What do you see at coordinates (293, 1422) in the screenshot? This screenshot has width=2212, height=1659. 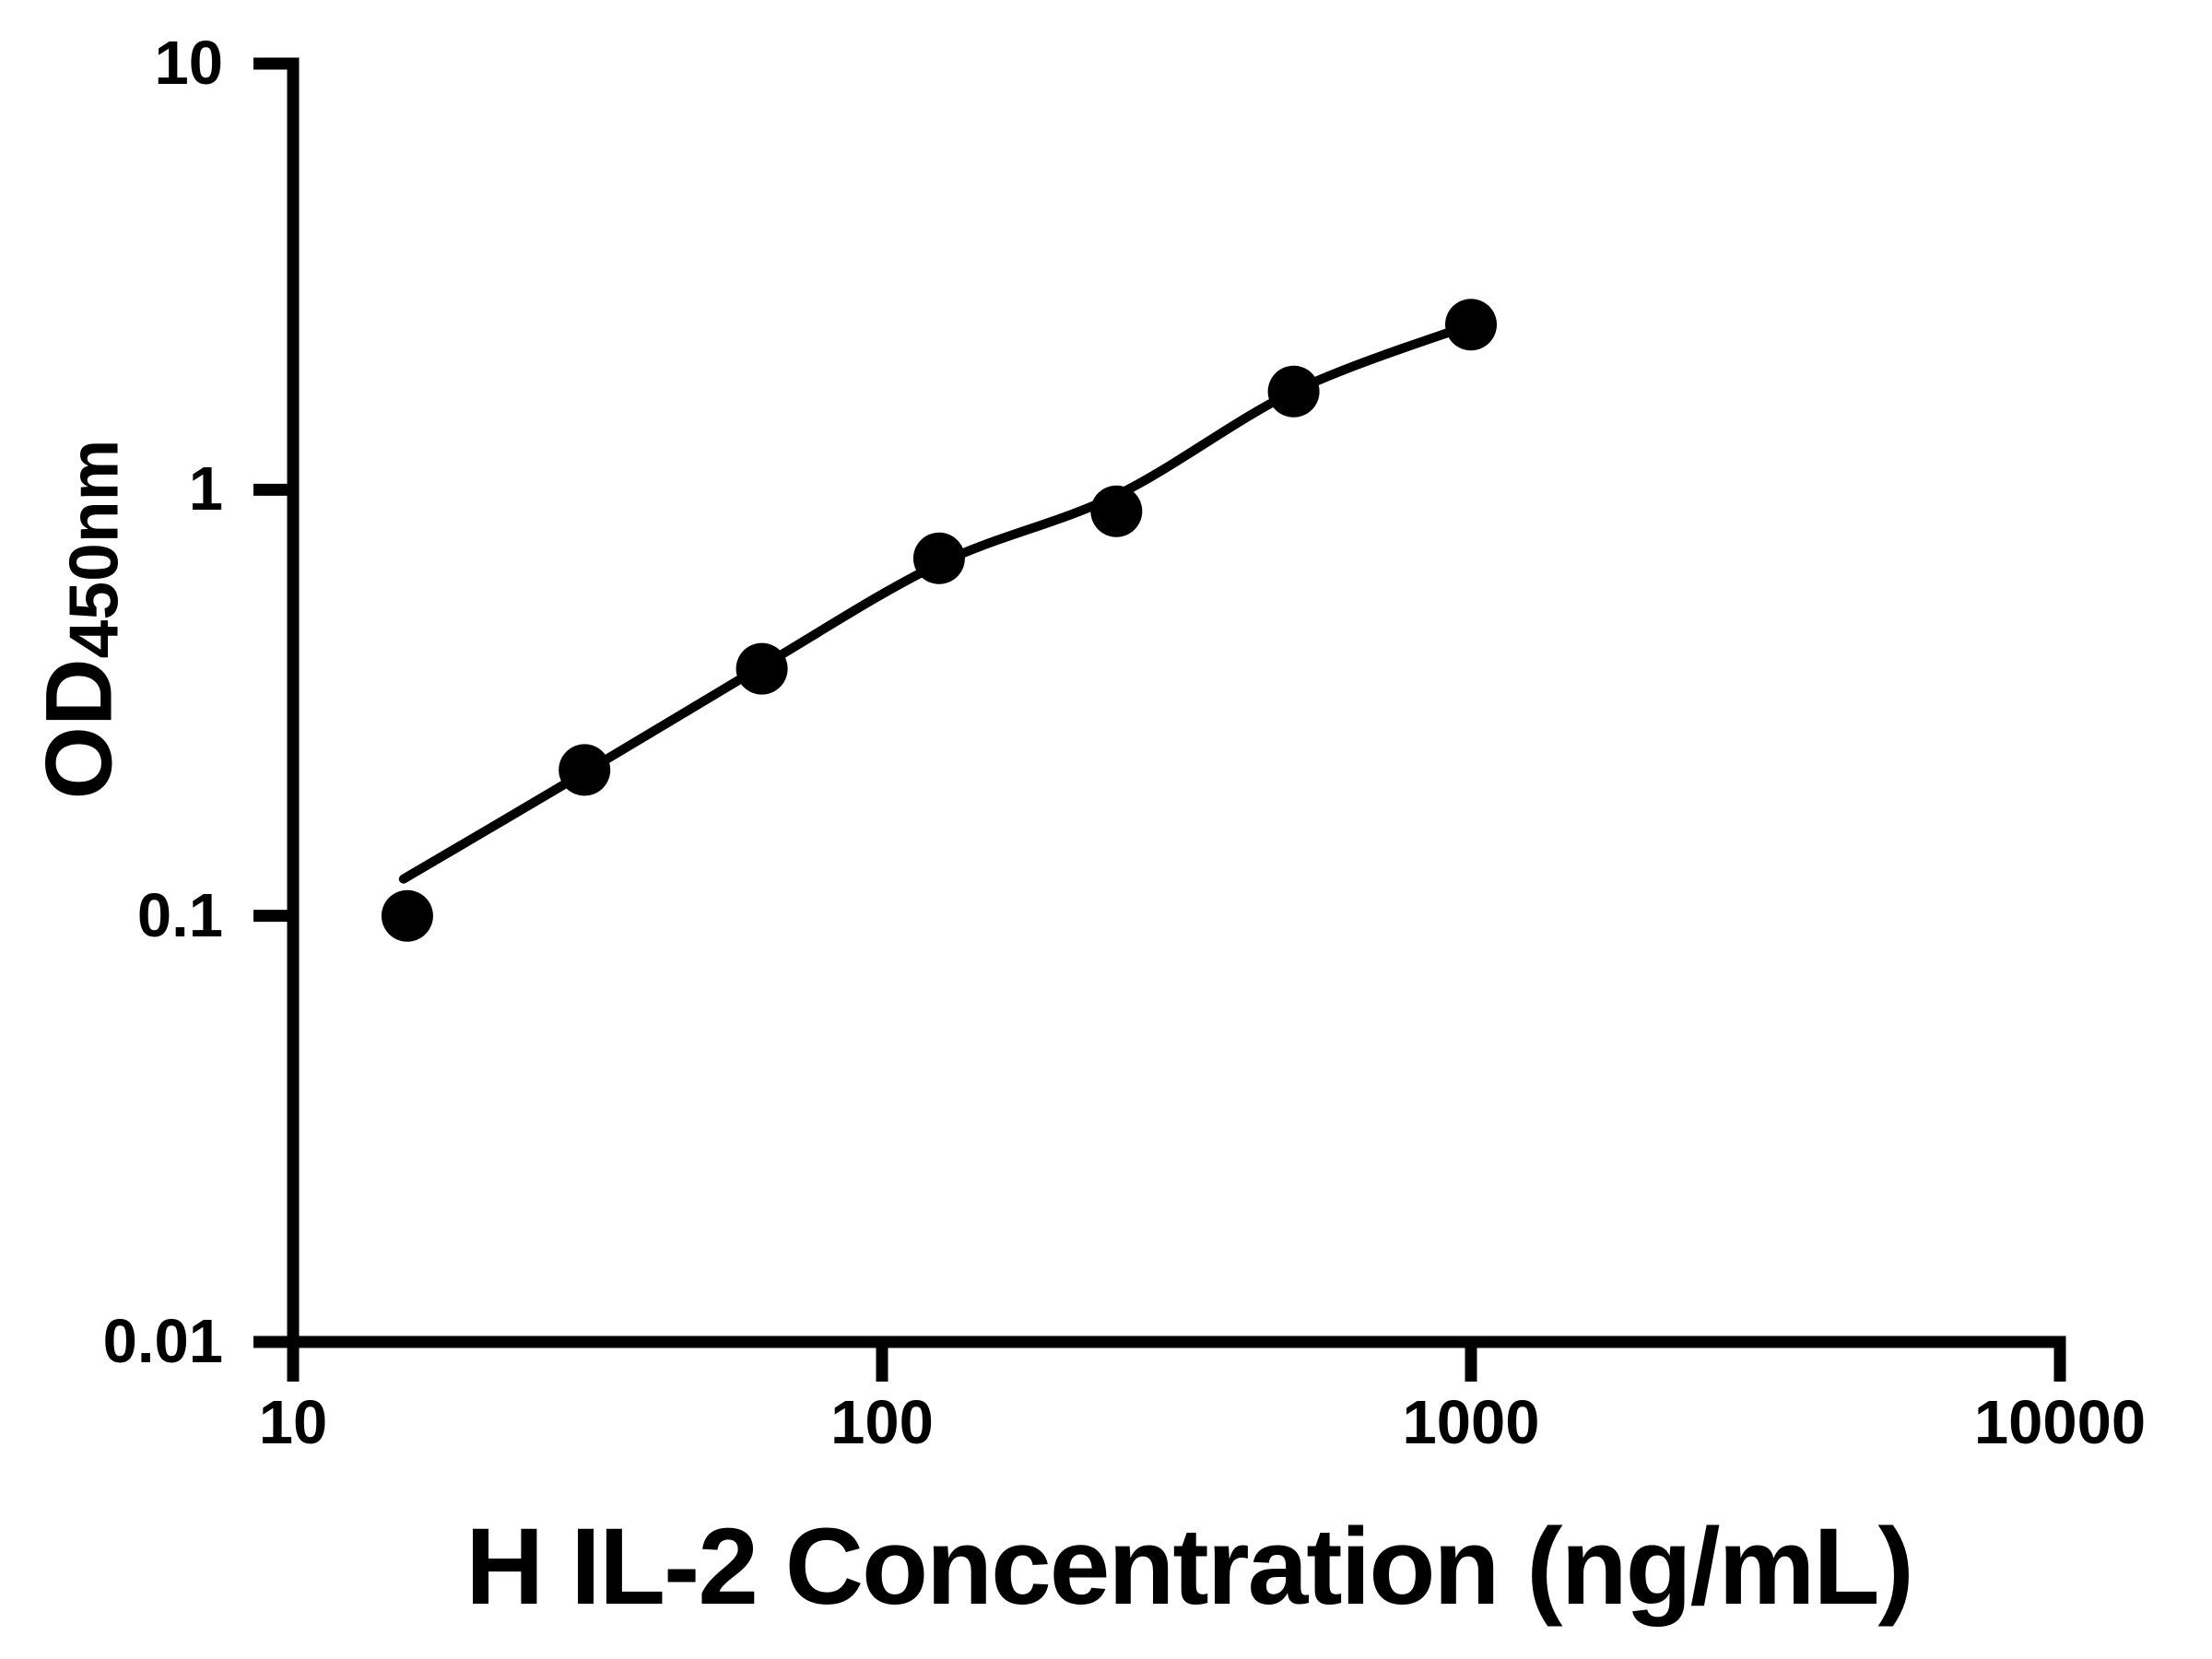 I see `x-tick-label: 10` at bounding box center [293, 1422].